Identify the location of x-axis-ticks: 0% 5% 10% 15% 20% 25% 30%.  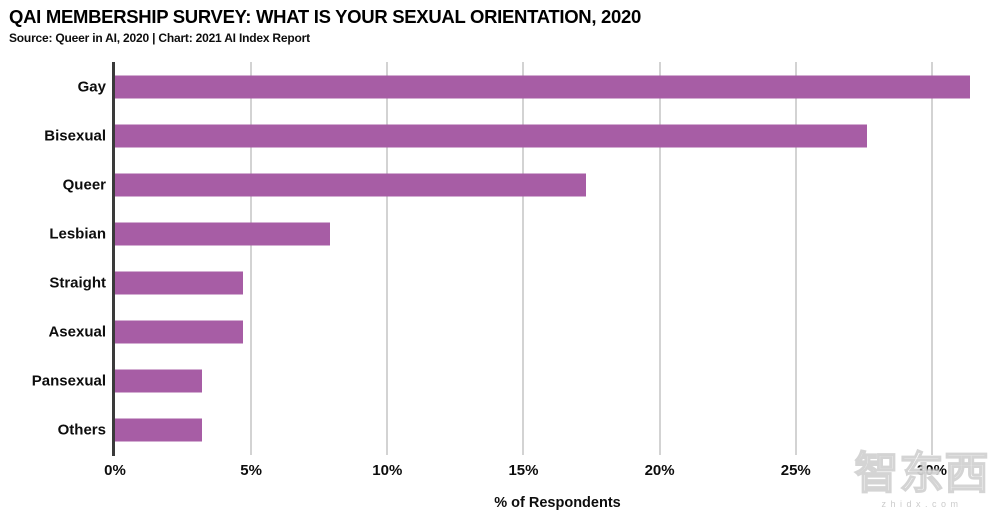
(552, 472).